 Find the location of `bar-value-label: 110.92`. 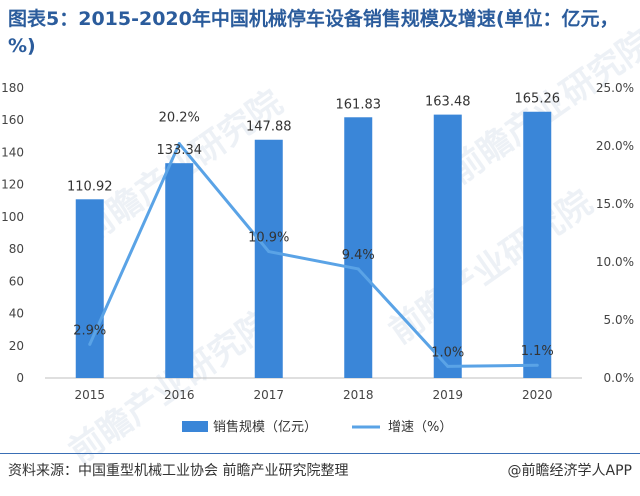

bar-value-label: 110.92 is located at coordinates (90, 186).